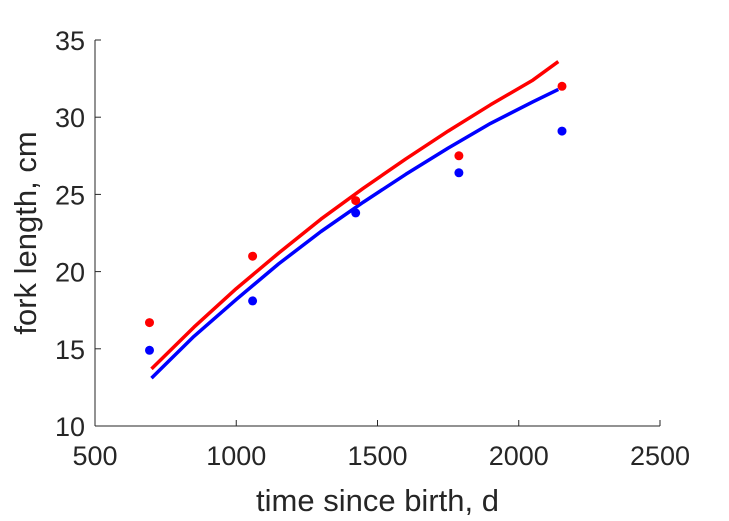  What do you see at coordinates (70, 41) in the screenshot?
I see `y-tick-label: 35` at bounding box center [70, 41].